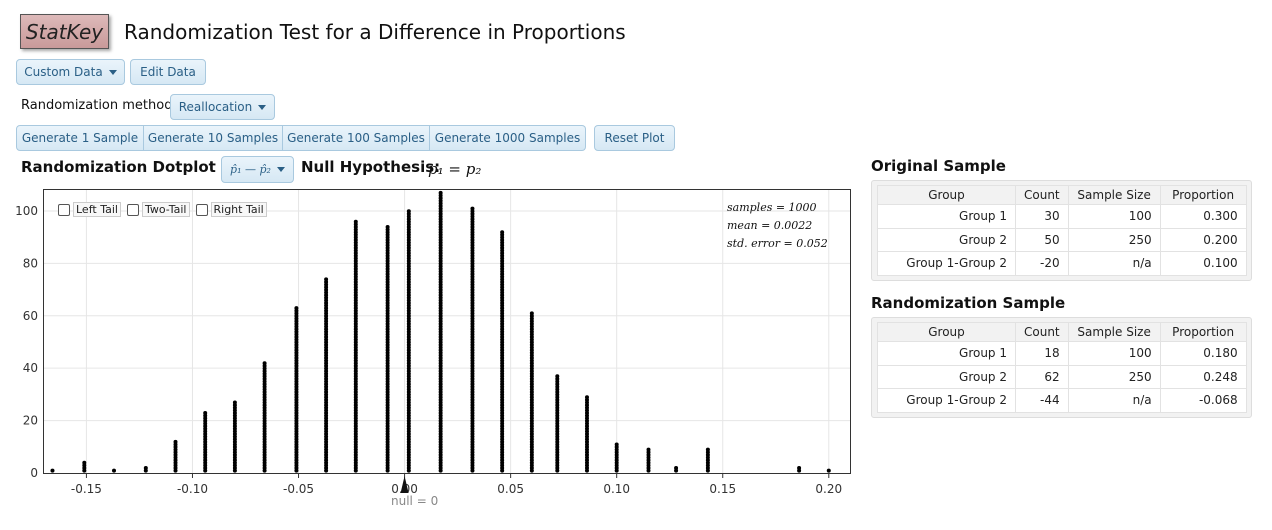 The height and width of the screenshot is (530, 1272). I want to click on two-tail-option: Two-Tail, so click(158, 209).